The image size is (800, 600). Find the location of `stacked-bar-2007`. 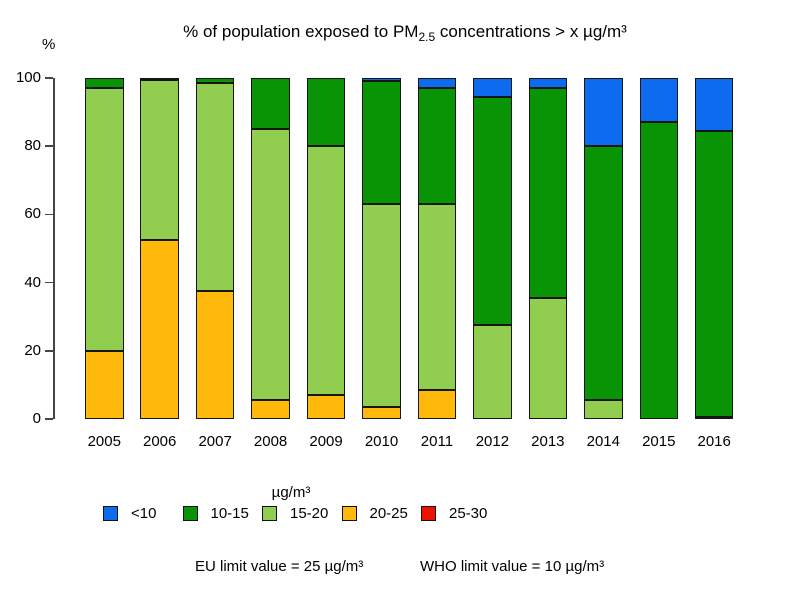

stacked-bar-2007 is located at coordinates (215, 248).